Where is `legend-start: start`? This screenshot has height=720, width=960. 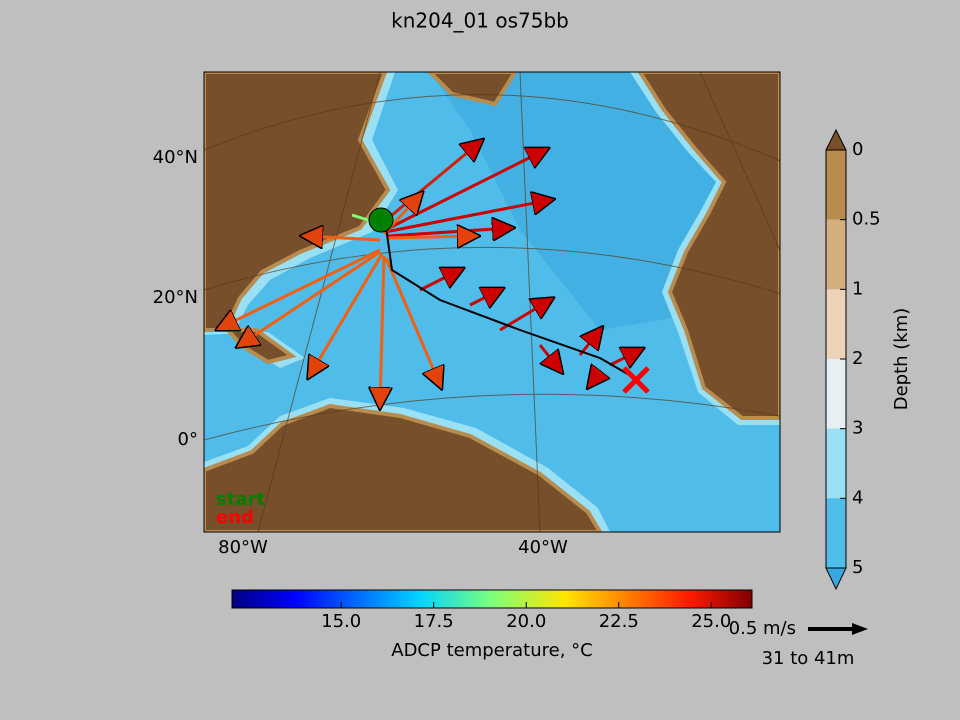 legend-start: start is located at coordinates (240, 499).